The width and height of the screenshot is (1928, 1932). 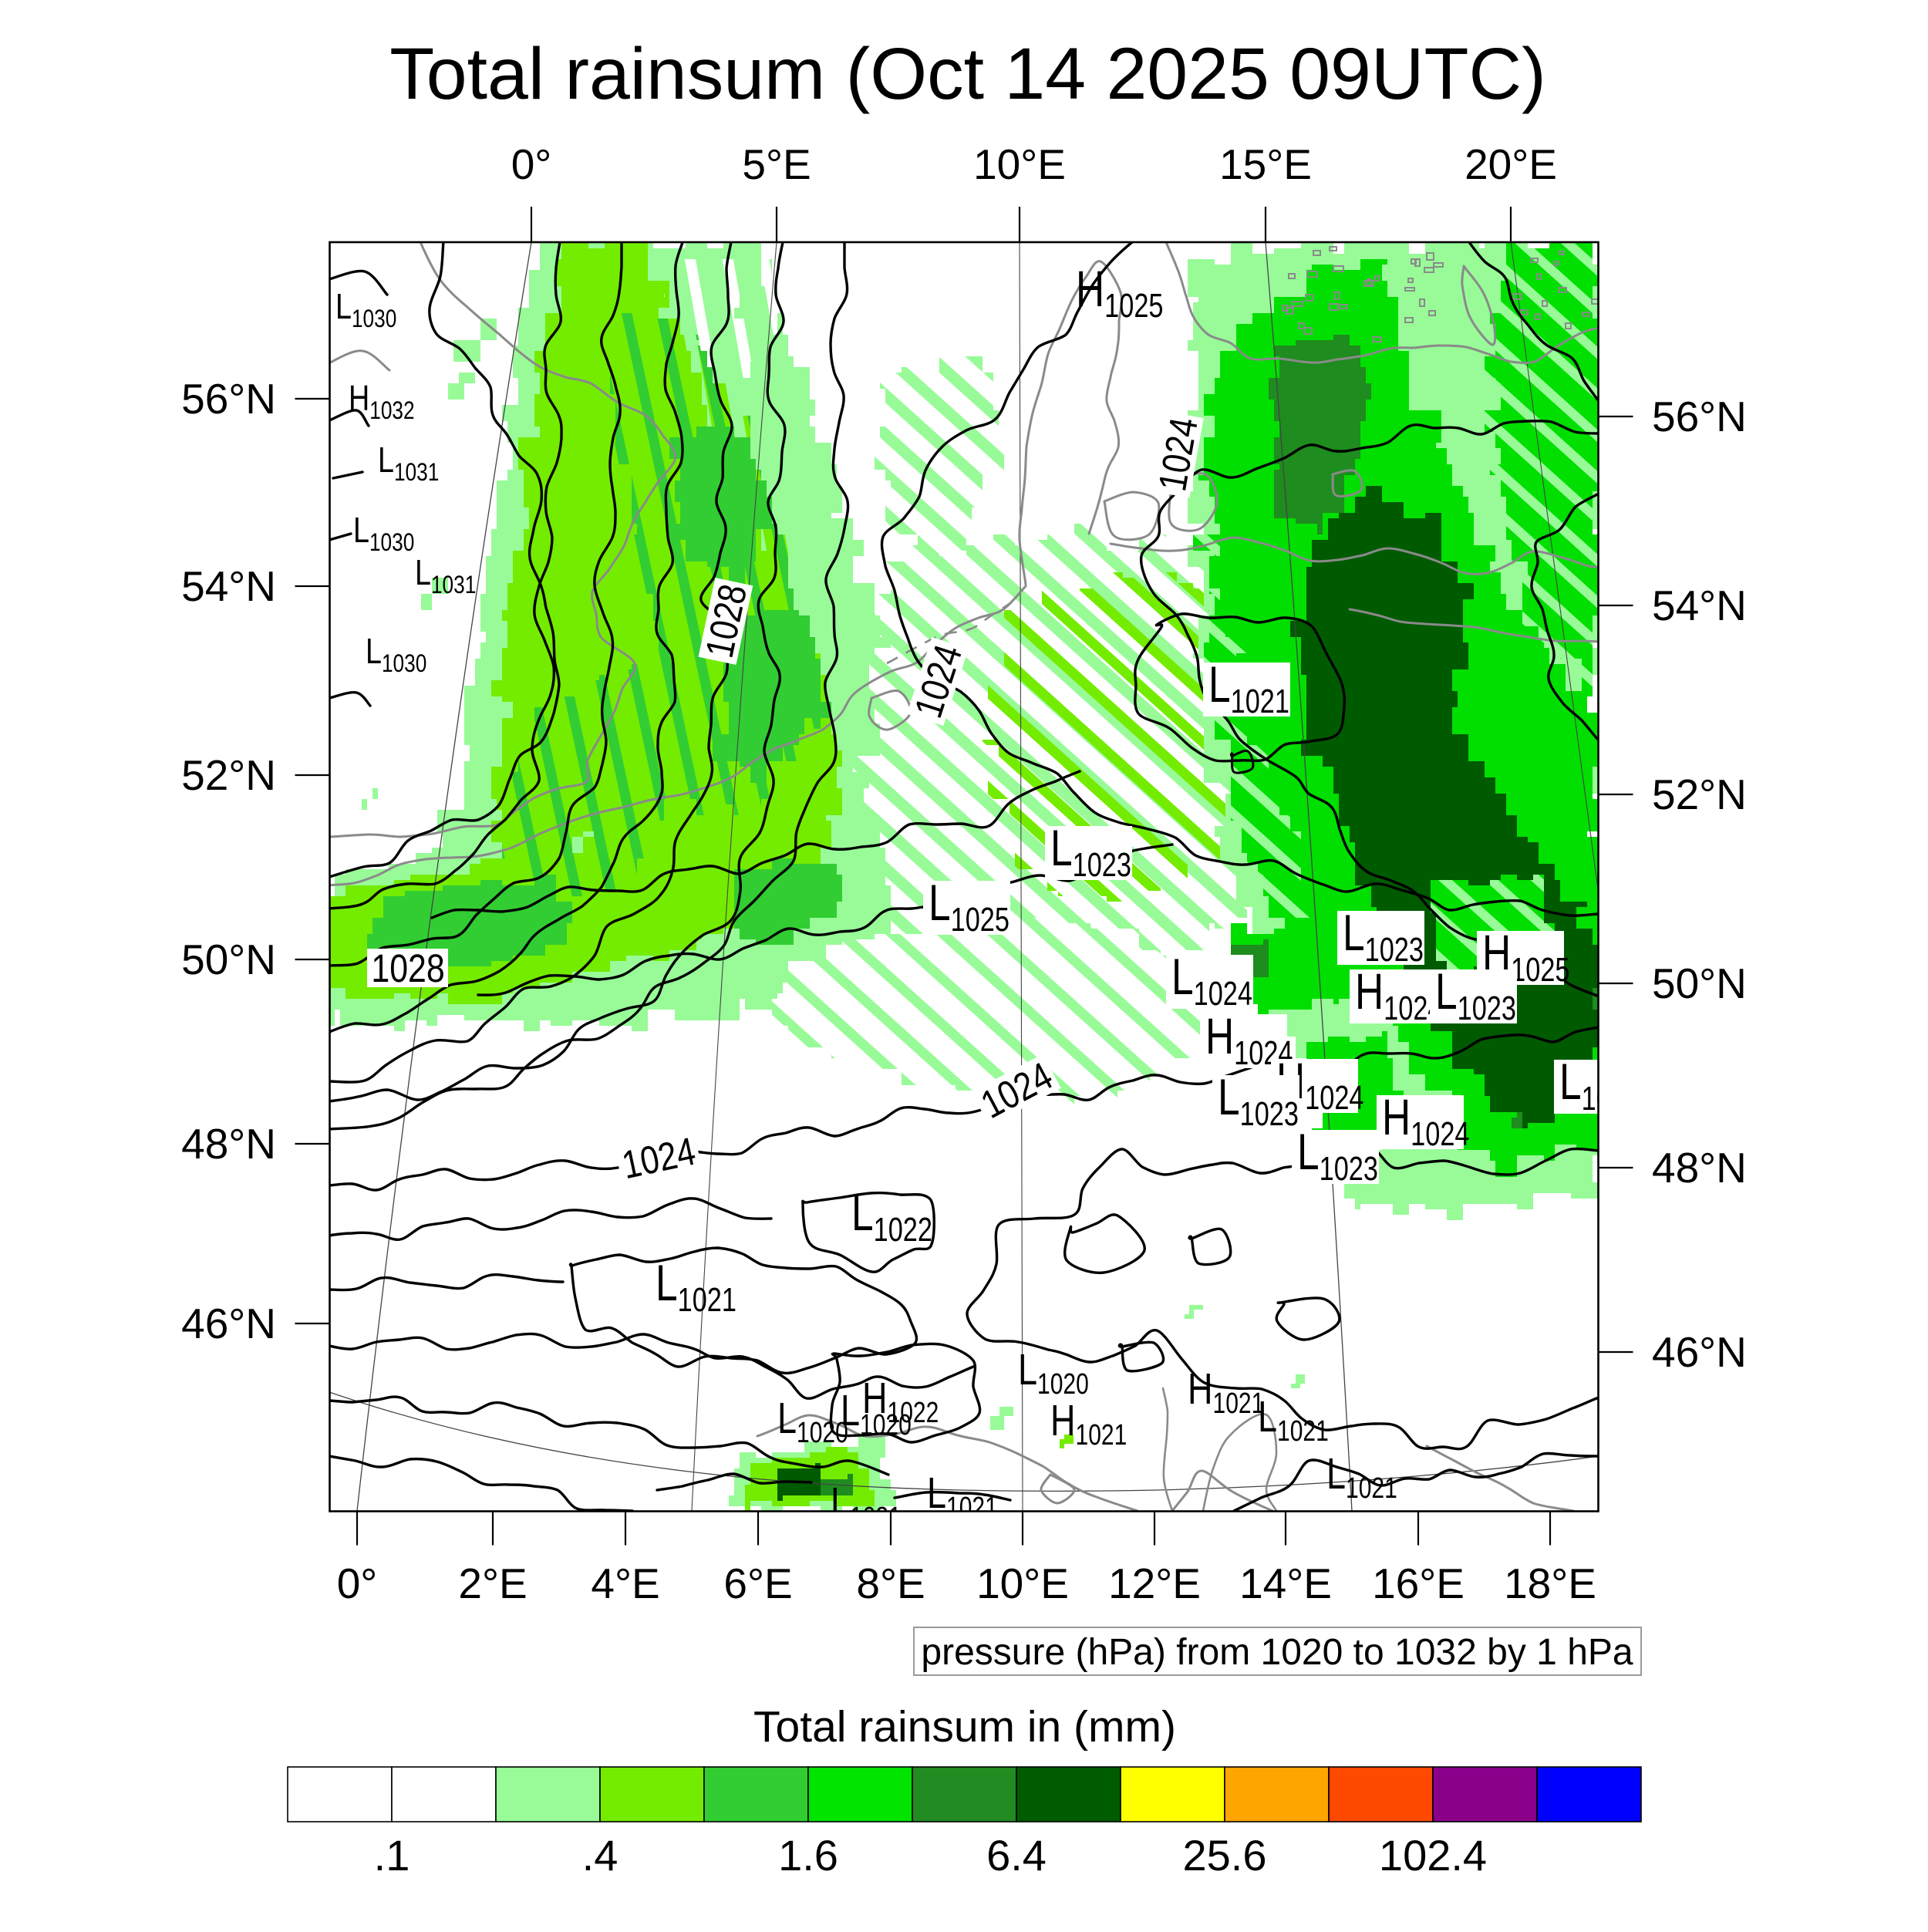 What do you see at coordinates (757, 1583) in the screenshot?
I see `svg-text: 6°E` at bounding box center [757, 1583].